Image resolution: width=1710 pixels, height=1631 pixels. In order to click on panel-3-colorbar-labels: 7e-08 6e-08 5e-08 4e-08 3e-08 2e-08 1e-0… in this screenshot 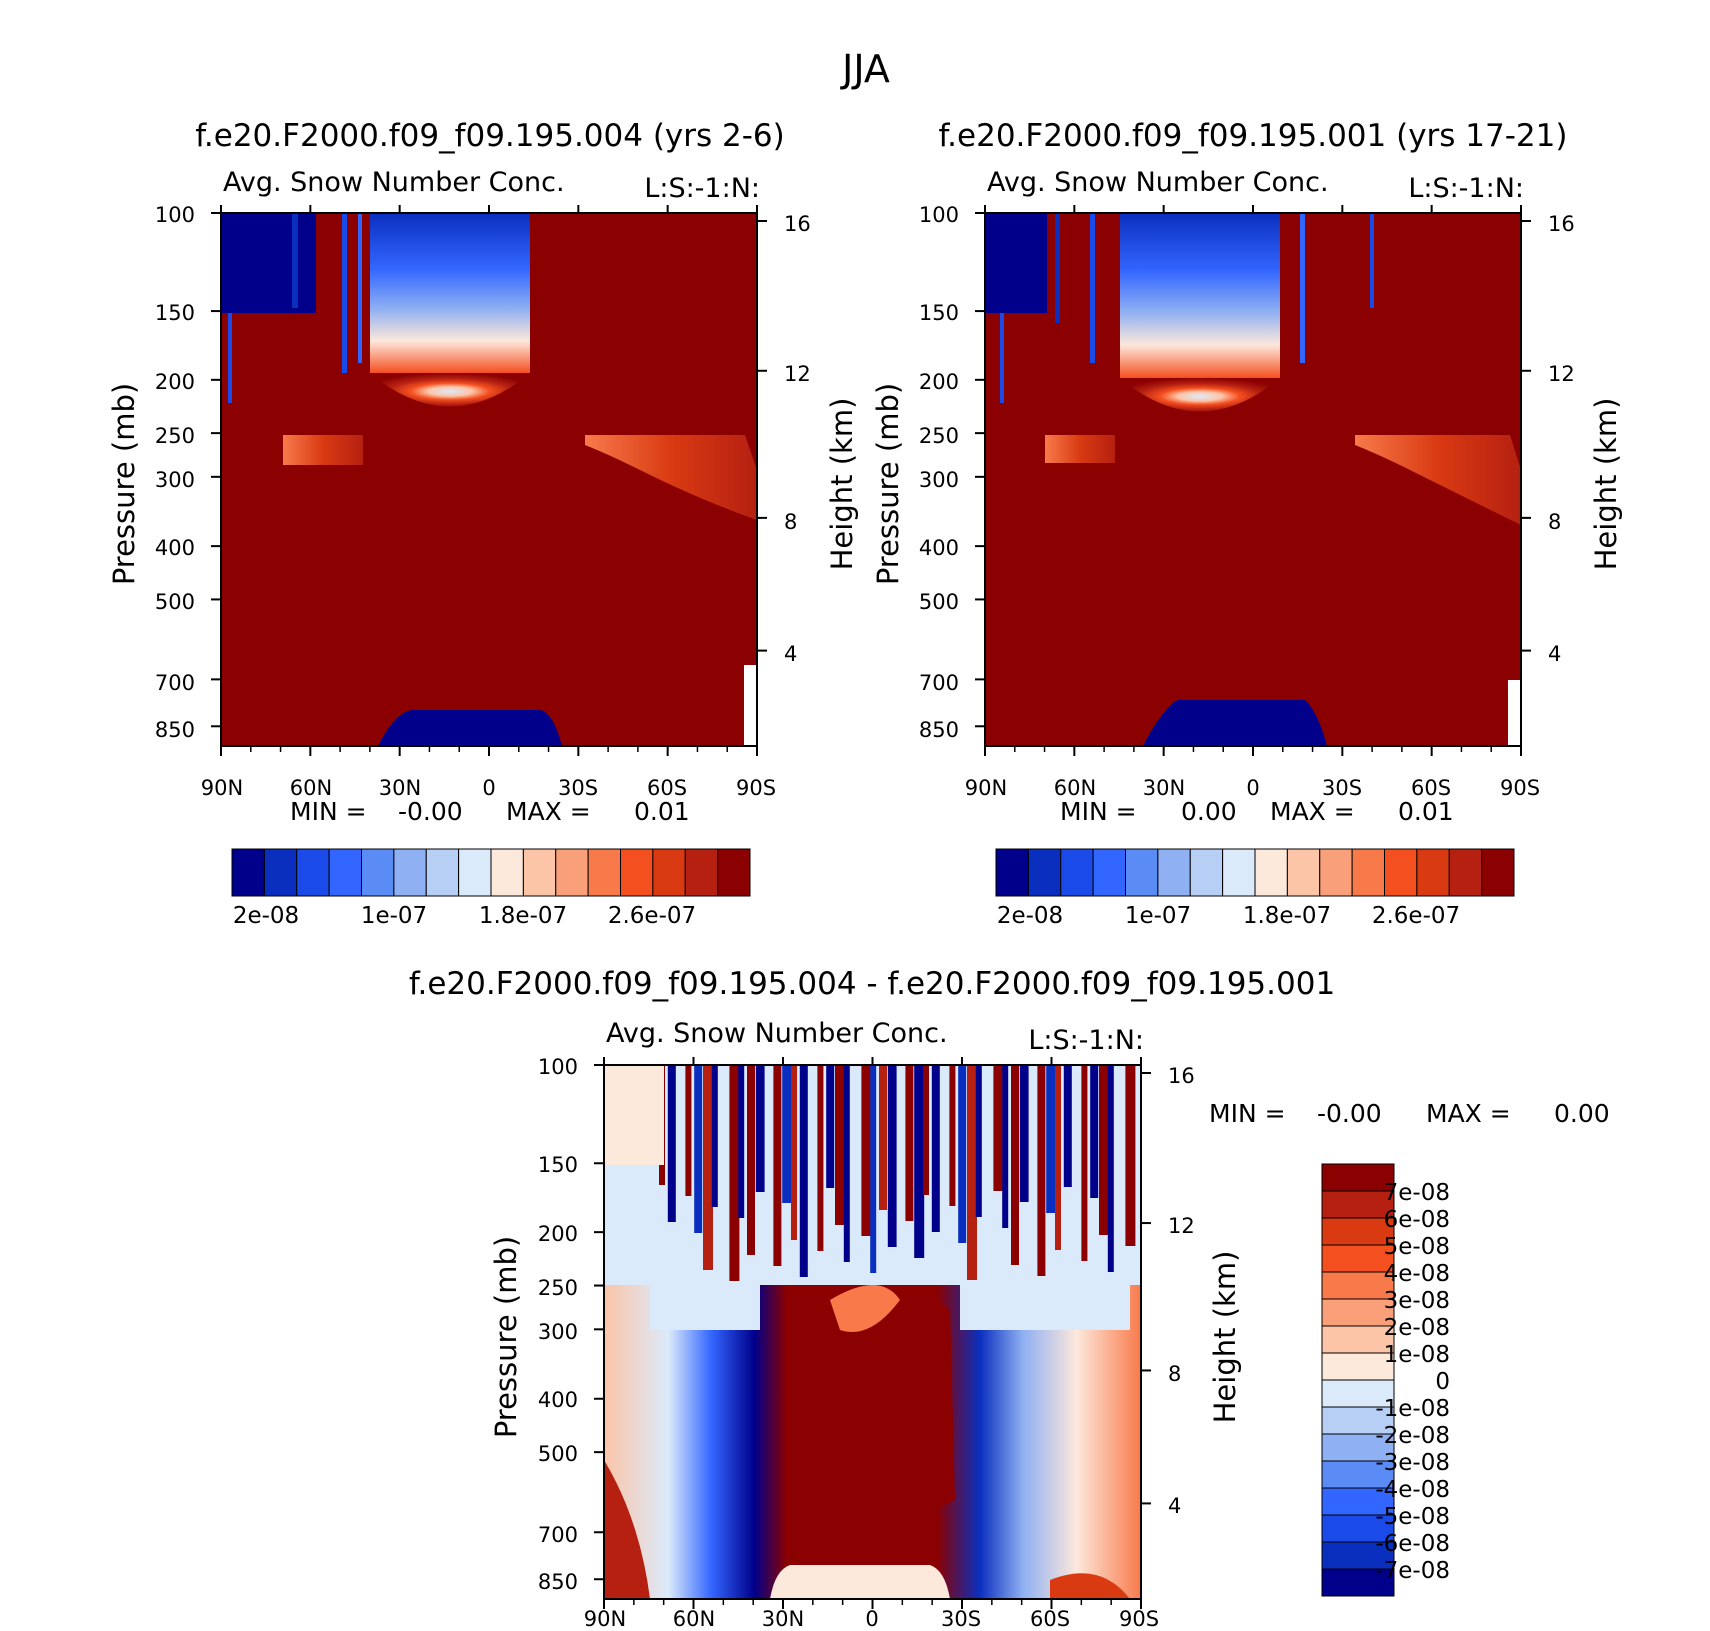, I will do `click(1412, 1382)`.